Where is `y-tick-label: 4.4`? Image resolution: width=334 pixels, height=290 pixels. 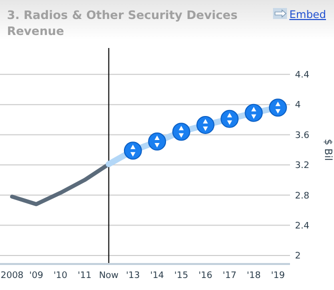
y-tick-label: 4.4 is located at coordinates (302, 75).